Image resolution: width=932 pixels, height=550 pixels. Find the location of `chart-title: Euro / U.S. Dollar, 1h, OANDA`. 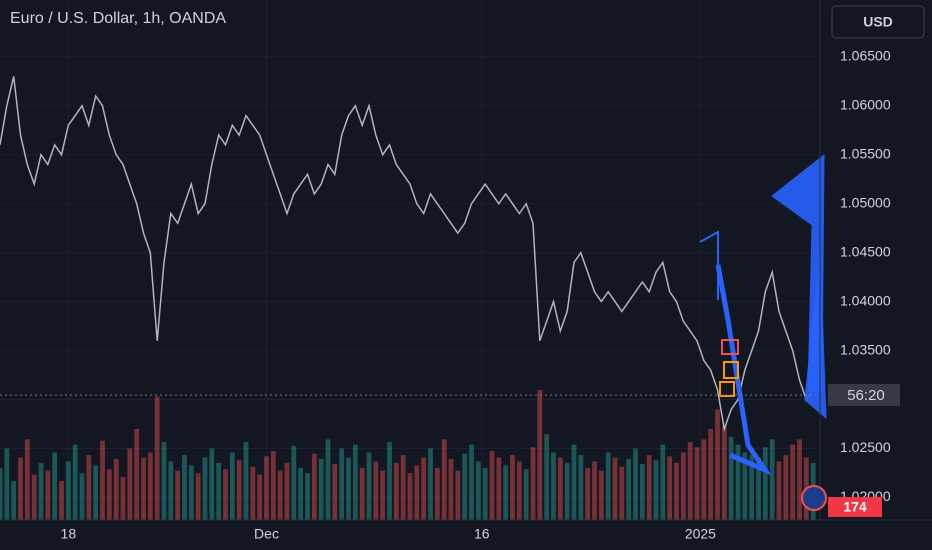

chart-title: Euro / U.S. Dollar, 1h, OANDA is located at coordinates (118, 18).